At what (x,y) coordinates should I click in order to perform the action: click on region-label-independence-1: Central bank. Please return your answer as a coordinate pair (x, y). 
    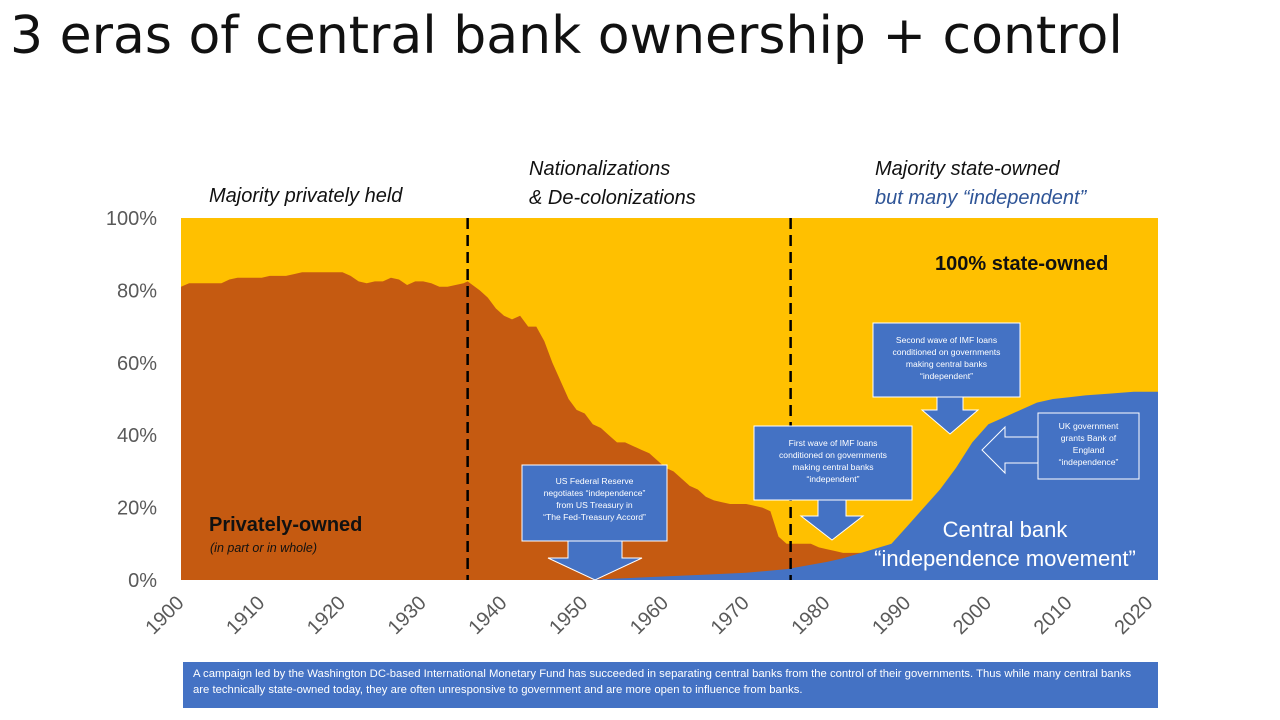
    Looking at the image, I should click on (1006, 529).